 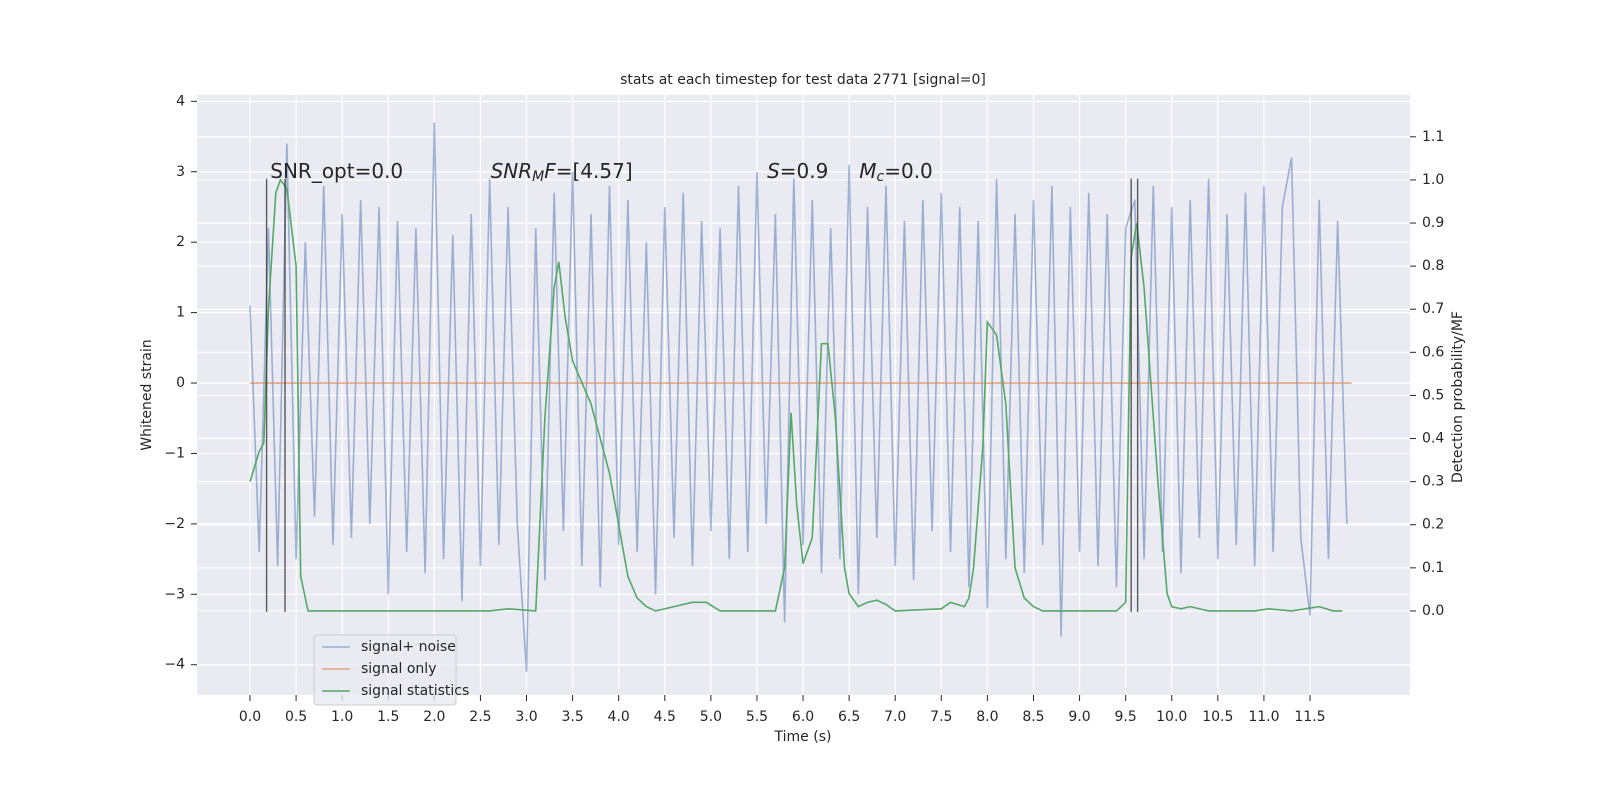 I want to click on x-tick-label: 9.5, so click(x=1126, y=717).